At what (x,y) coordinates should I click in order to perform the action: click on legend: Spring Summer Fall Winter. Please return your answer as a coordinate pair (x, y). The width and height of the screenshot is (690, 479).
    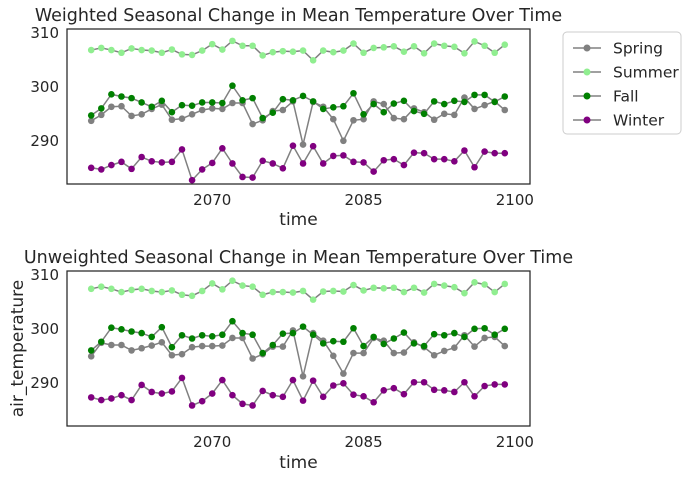
    Looking at the image, I should click on (622, 83).